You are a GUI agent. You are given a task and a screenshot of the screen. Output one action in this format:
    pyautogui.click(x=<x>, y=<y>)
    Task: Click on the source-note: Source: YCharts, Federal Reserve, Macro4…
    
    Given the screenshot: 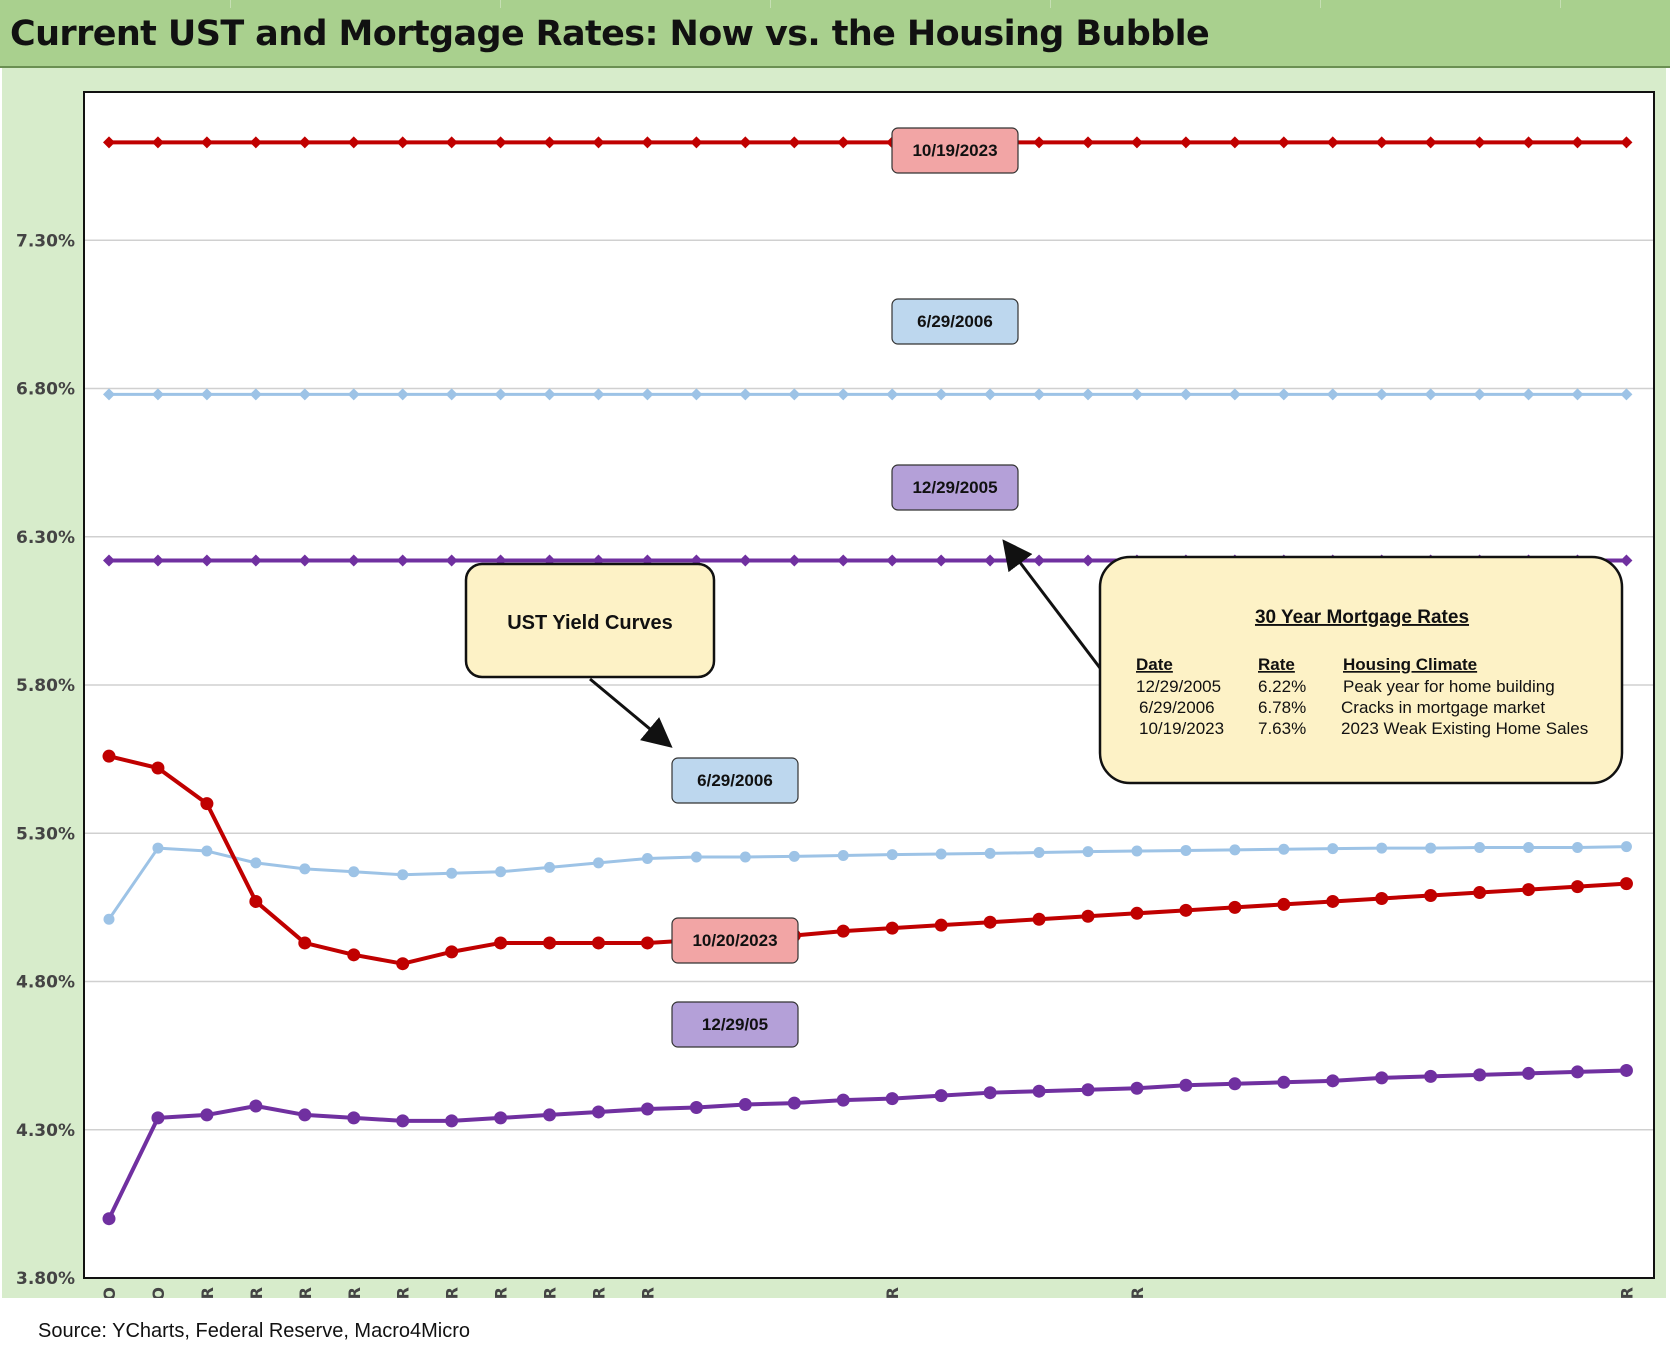 What is the action you would take?
    pyautogui.click(x=254, y=1331)
    